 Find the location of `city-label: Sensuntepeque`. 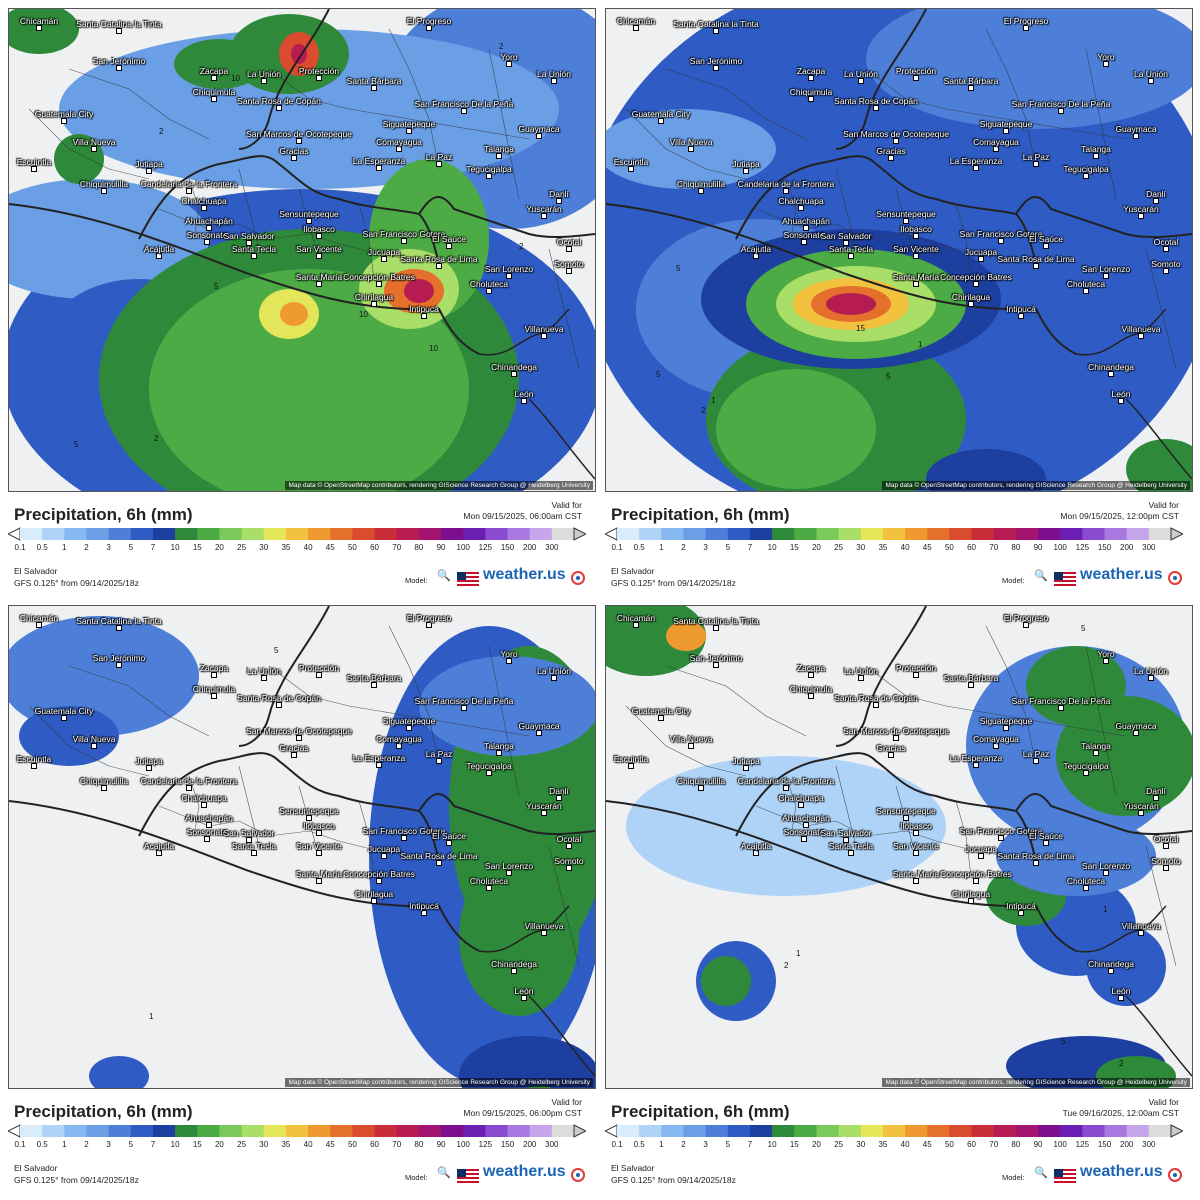

city-label: Sensuntepeque is located at coordinates (309, 811).